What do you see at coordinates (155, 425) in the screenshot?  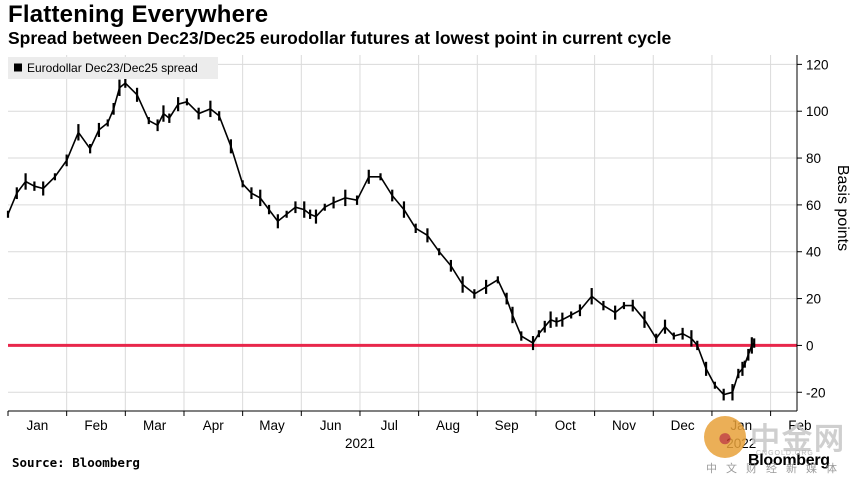 I see `x-tick-label: Mar` at bounding box center [155, 425].